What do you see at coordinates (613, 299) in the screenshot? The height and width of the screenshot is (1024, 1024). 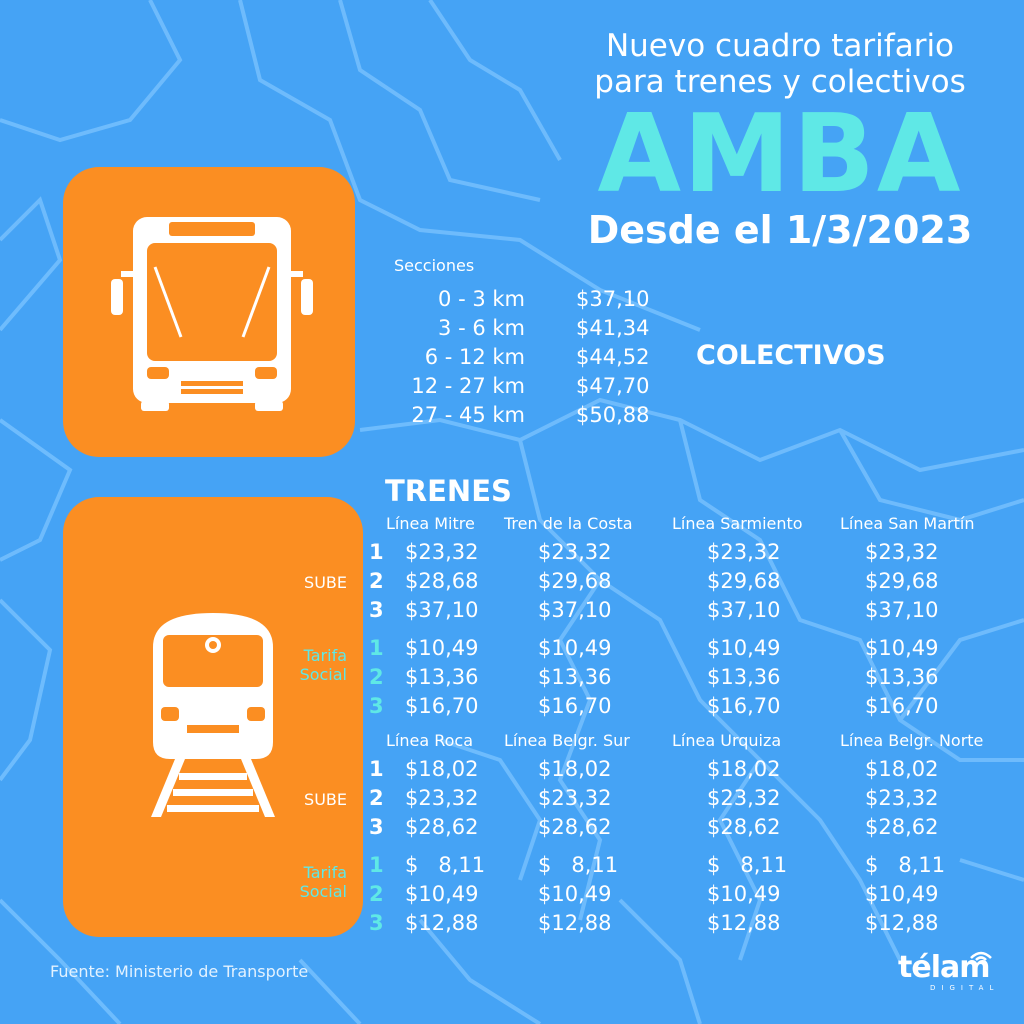 I see `section-price: $37,10` at bounding box center [613, 299].